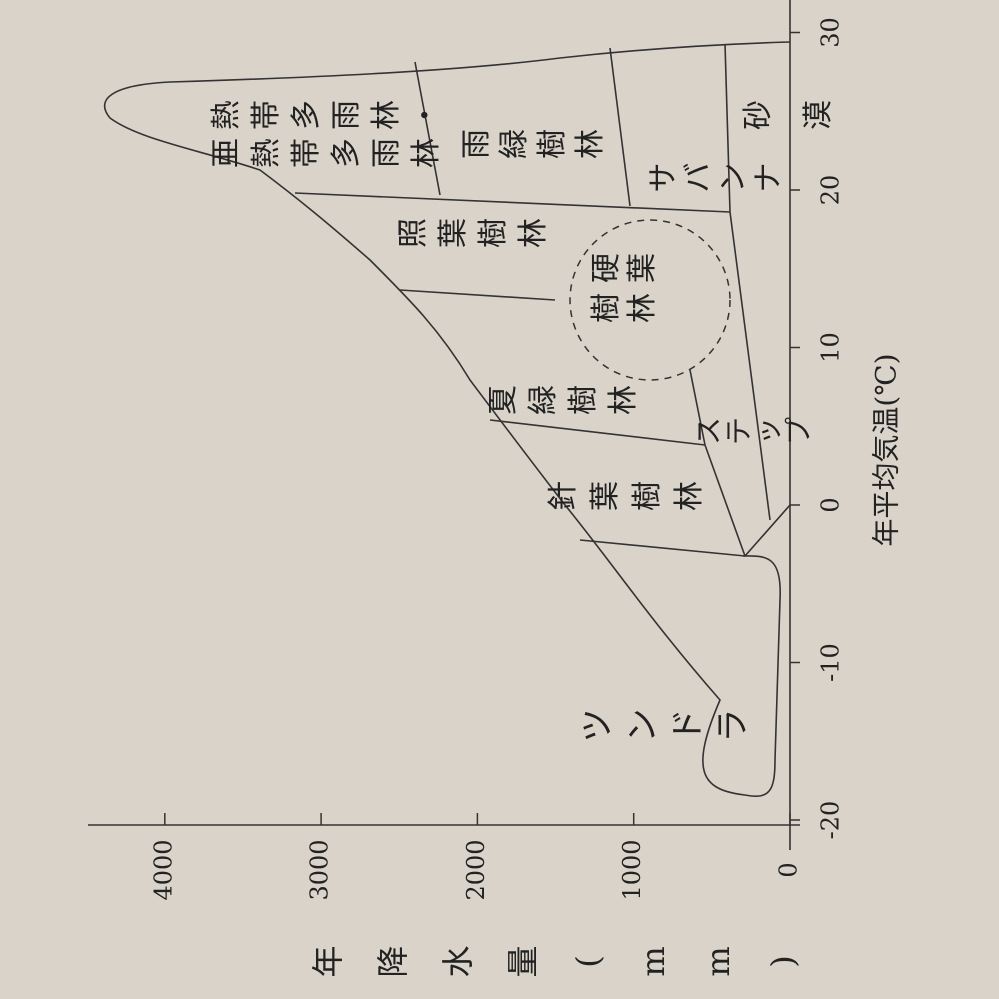  I want to click on tundra-edge, so click(767, 650).